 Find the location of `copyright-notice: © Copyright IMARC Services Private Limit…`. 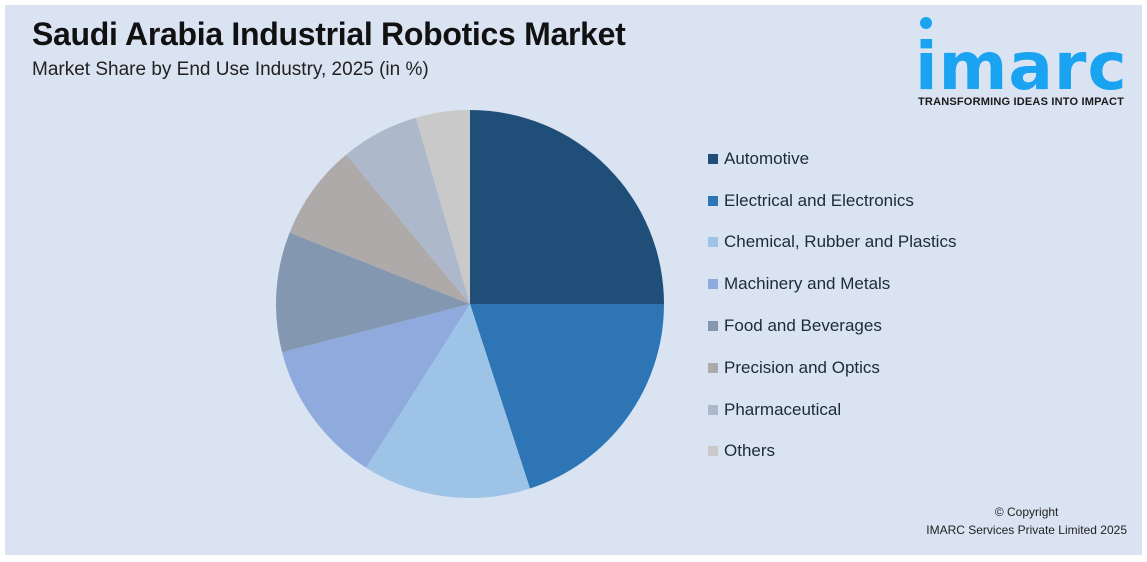

copyright-notice: © Copyright IMARC Services Private Limit… is located at coordinates (1026, 521).